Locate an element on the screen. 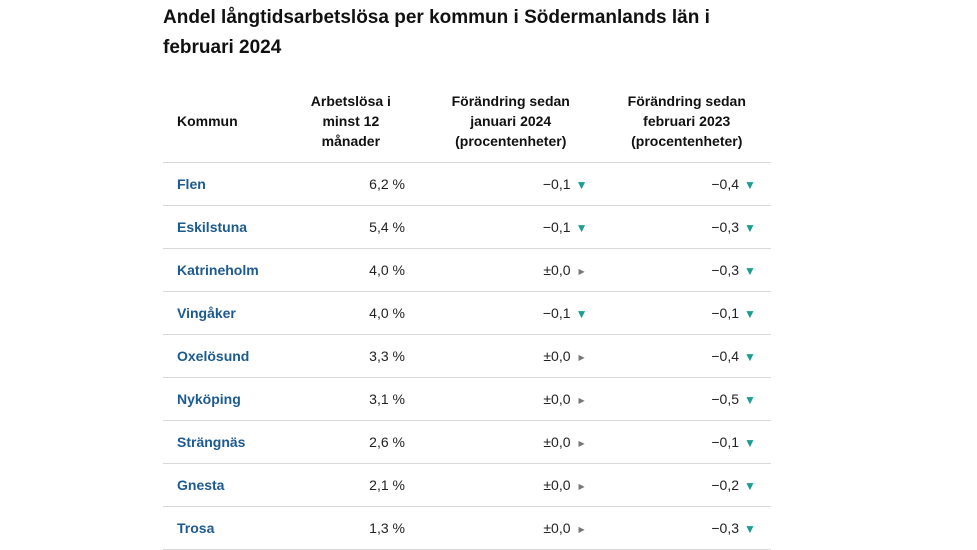 Image resolution: width=977 pixels, height=550 pixels. municipality-link: Strängnäs is located at coordinates (223, 442).